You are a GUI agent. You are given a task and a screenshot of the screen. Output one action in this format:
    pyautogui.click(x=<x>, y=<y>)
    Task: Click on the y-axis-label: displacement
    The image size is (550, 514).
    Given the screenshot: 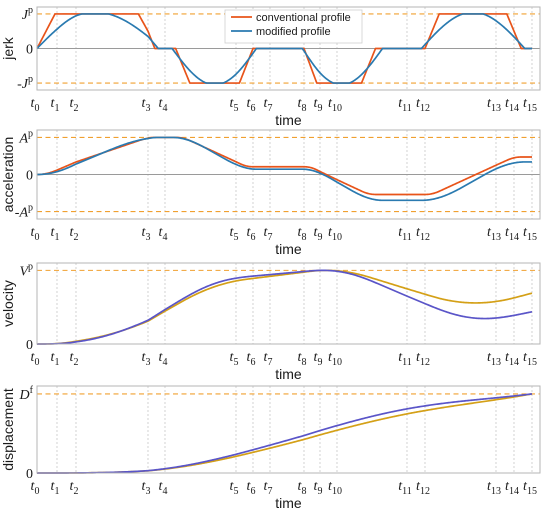 What is the action you would take?
    pyautogui.click(x=8, y=429)
    